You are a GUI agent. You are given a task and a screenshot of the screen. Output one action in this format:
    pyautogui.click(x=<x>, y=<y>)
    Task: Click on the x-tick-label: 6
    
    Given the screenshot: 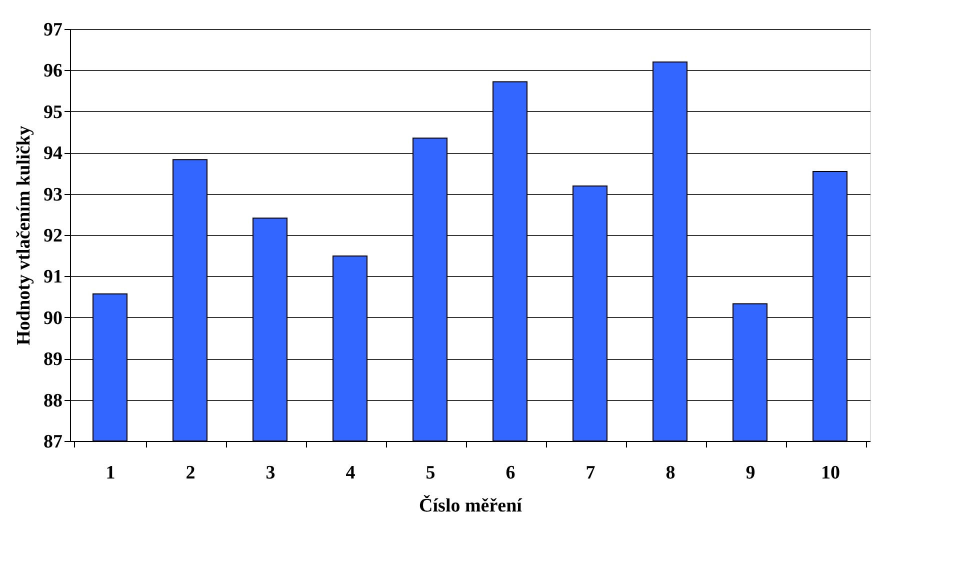 What is the action you would take?
    pyautogui.click(x=511, y=473)
    